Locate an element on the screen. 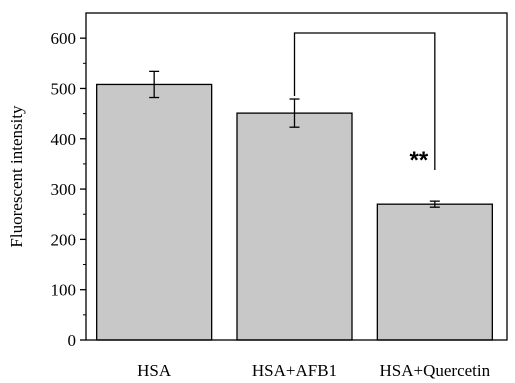  x-category-label: HSA is located at coordinates (154, 370).